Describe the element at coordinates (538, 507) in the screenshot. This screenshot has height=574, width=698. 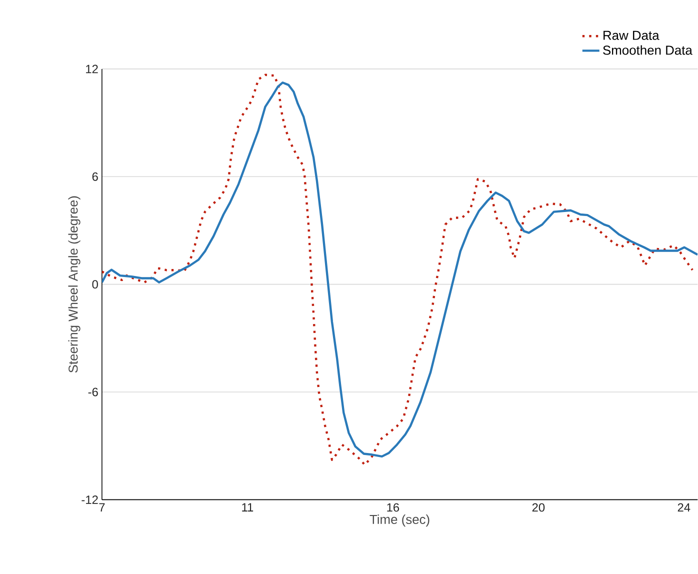
I see `x-tick-label: 20` at that location.